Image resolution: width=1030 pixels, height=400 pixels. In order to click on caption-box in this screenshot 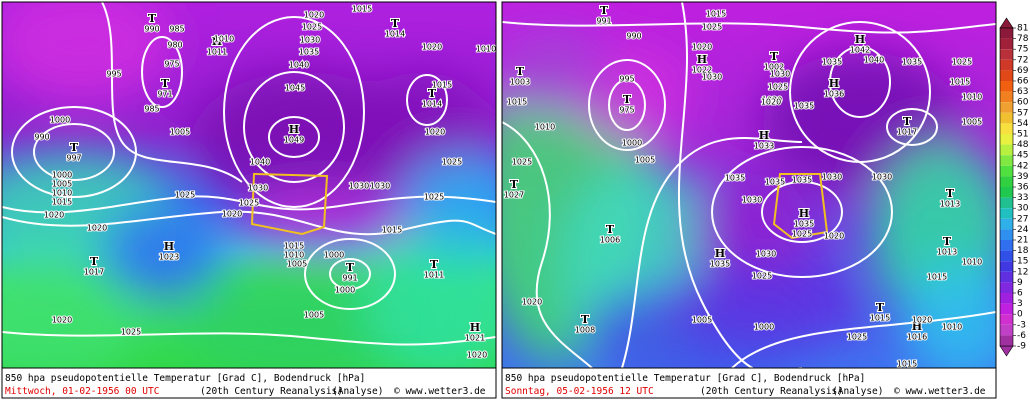, I will do `click(249, 383)`.